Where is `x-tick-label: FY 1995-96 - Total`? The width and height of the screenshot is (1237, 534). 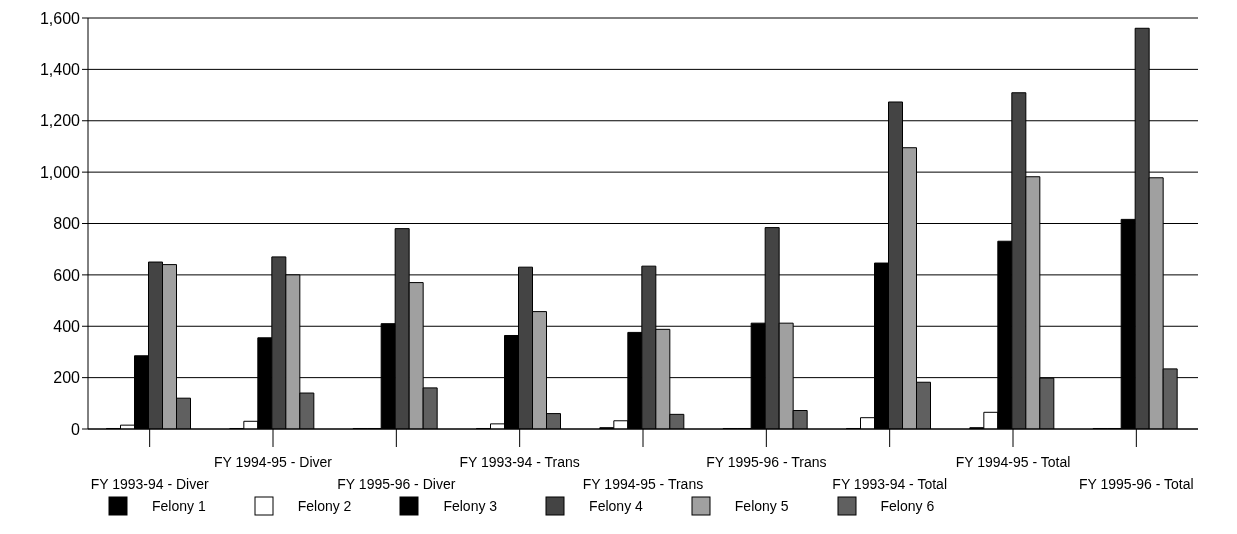 x-tick-label: FY 1995-96 - Total is located at coordinates (1136, 484).